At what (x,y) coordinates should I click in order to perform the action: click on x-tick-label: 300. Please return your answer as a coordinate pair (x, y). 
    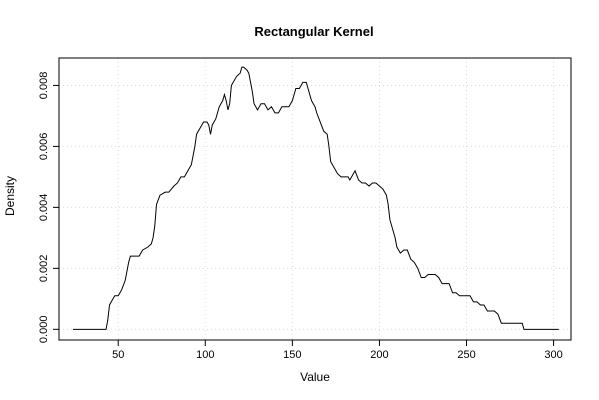
    Looking at the image, I should click on (553, 355).